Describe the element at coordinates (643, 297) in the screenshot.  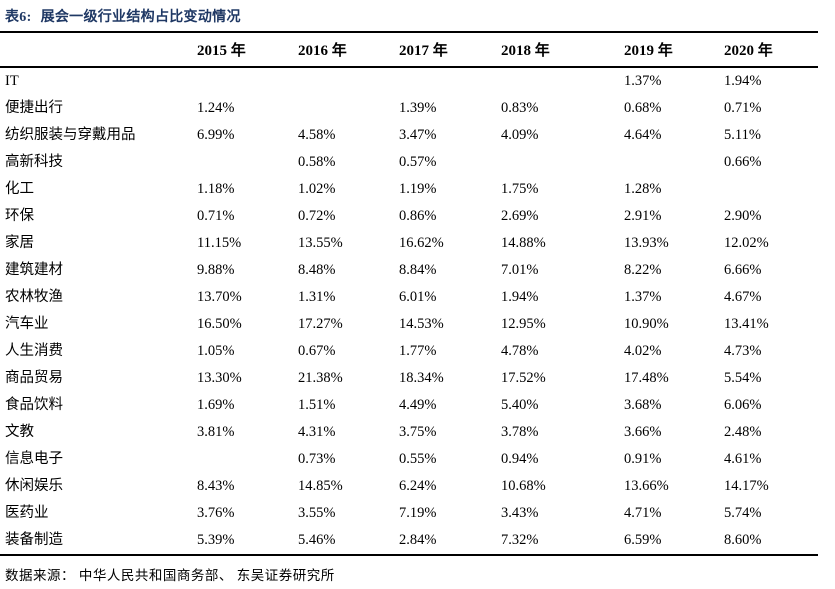
I see `value-cell: 1.37%` at that location.